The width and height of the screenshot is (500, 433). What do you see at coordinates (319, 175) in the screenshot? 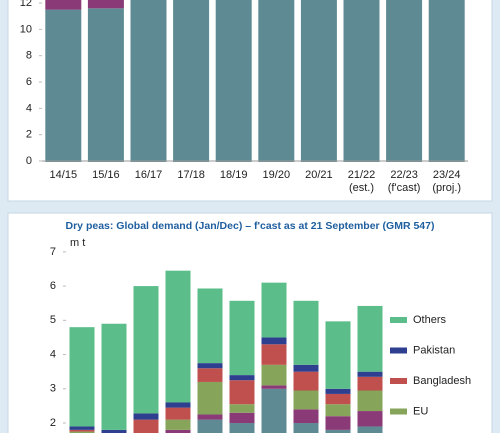
I see `x-tick-label: 20/21` at bounding box center [319, 175].